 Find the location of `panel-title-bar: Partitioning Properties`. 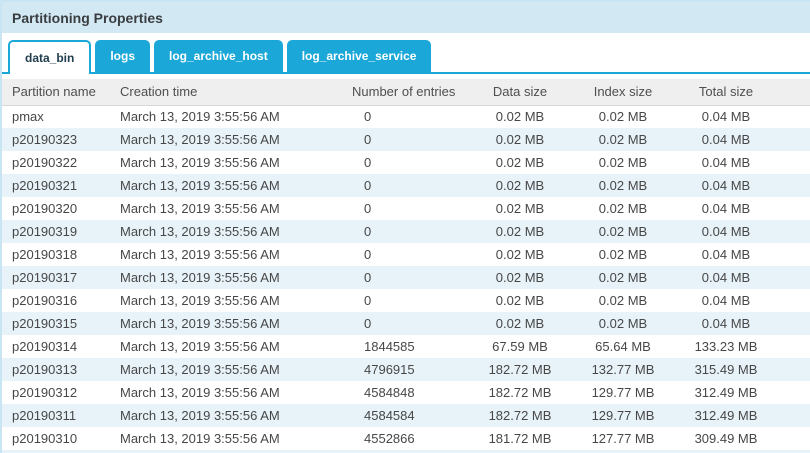

panel-title-bar: Partitioning Properties is located at coordinates (406, 17).